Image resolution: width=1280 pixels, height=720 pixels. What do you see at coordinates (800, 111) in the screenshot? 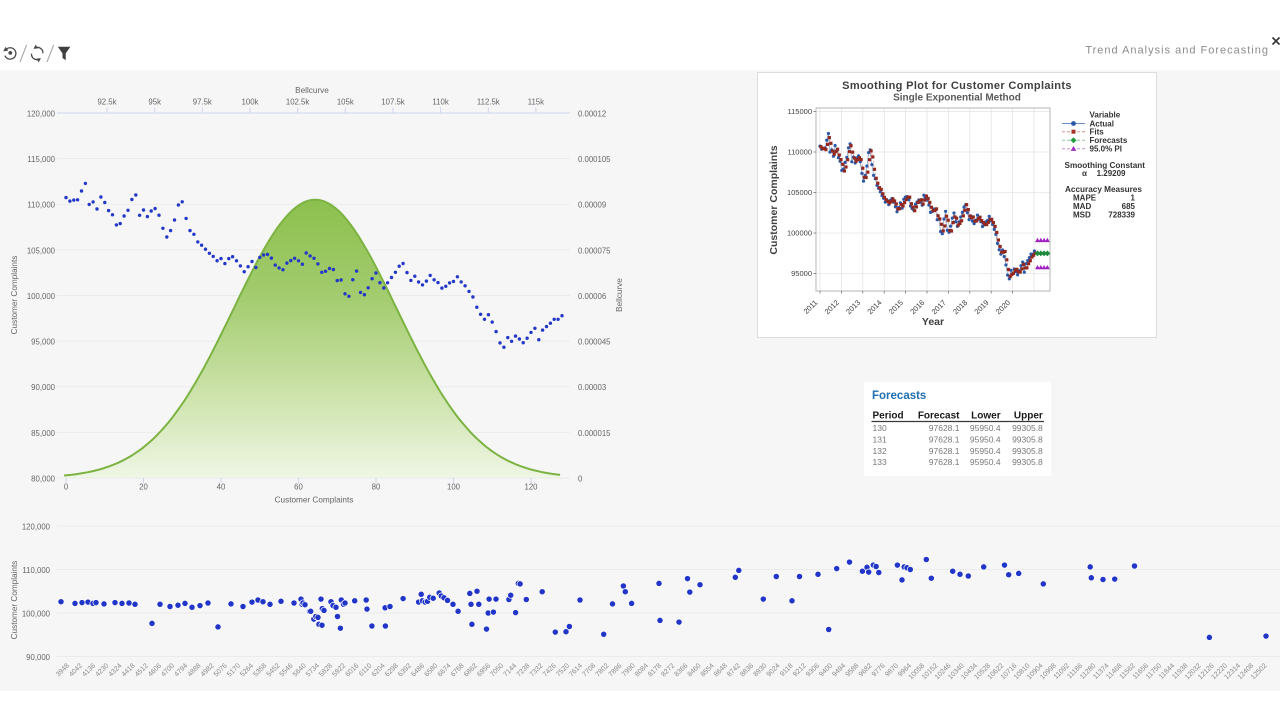
I see `svg-text: 115000` at bounding box center [800, 111].